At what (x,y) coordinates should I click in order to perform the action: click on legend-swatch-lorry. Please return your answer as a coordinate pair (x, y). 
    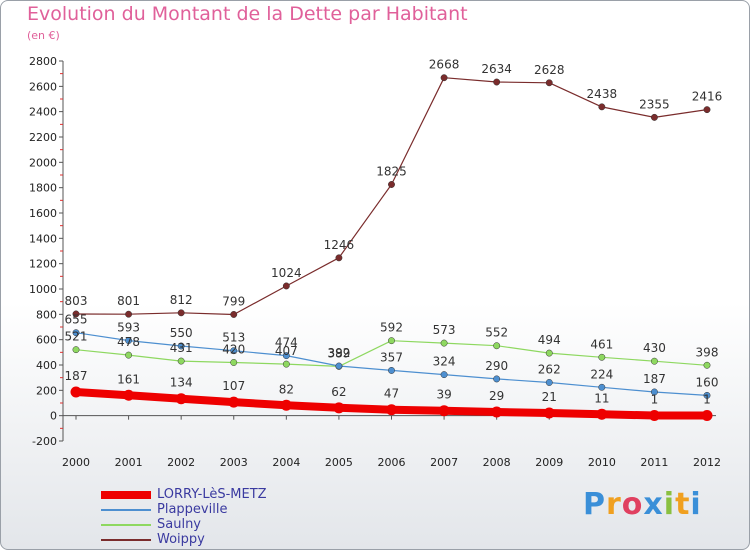
    Looking at the image, I should click on (126, 495).